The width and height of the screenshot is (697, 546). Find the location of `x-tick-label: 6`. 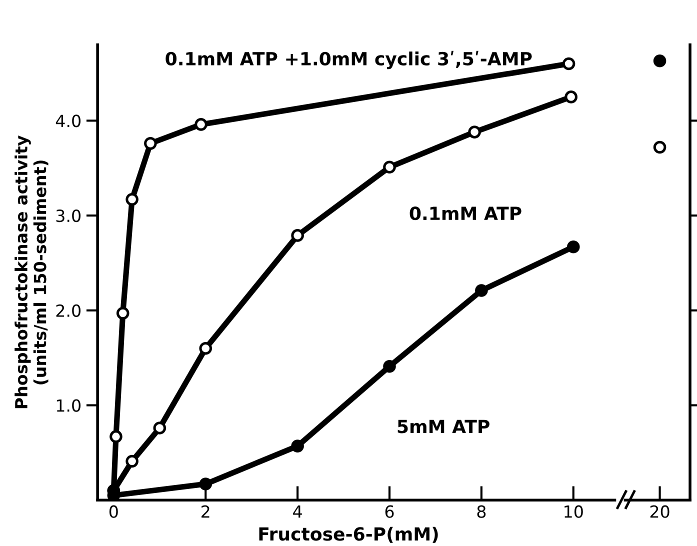

x-tick-label: 6 is located at coordinates (389, 511).